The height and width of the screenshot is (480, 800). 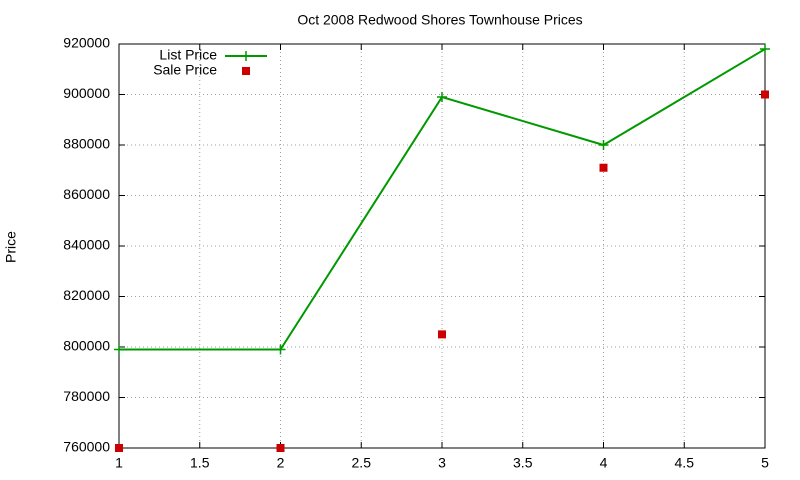 What do you see at coordinates (86, 396) in the screenshot?
I see `y-tick-label: 780000` at bounding box center [86, 396].